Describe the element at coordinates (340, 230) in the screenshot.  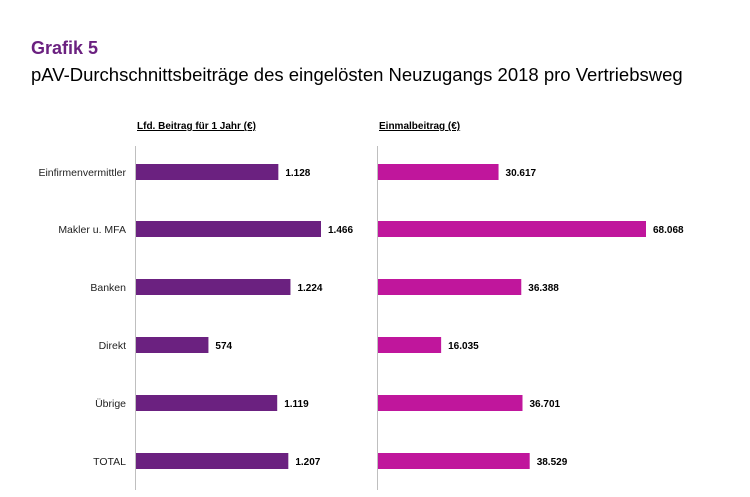
I see `data-label: 1.466` at that location.